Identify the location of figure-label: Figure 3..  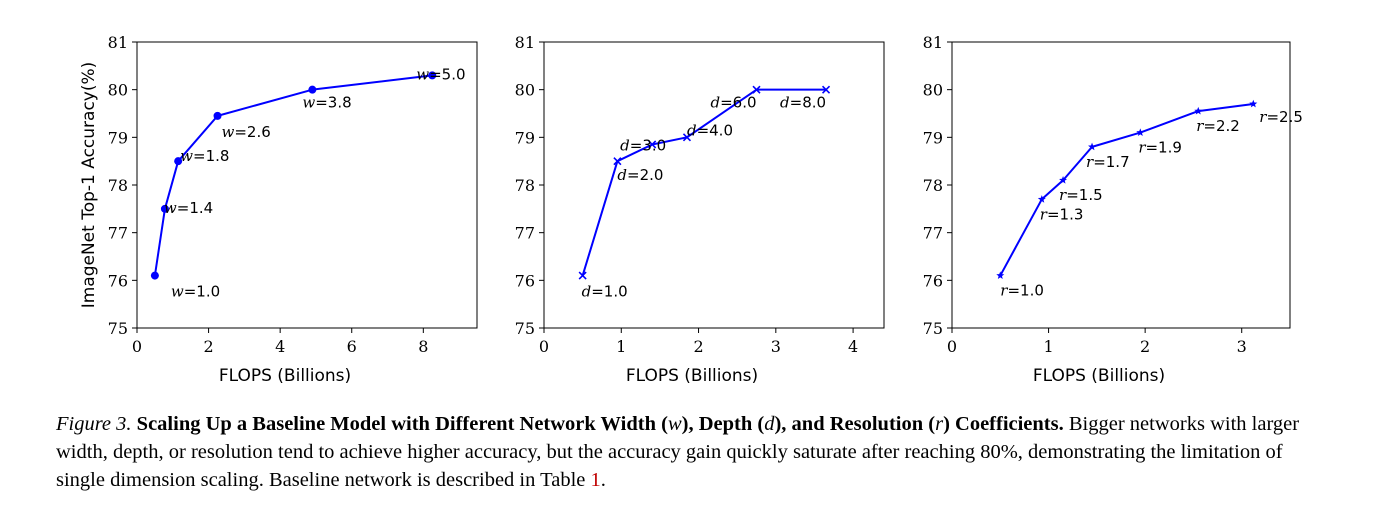
(94, 424).